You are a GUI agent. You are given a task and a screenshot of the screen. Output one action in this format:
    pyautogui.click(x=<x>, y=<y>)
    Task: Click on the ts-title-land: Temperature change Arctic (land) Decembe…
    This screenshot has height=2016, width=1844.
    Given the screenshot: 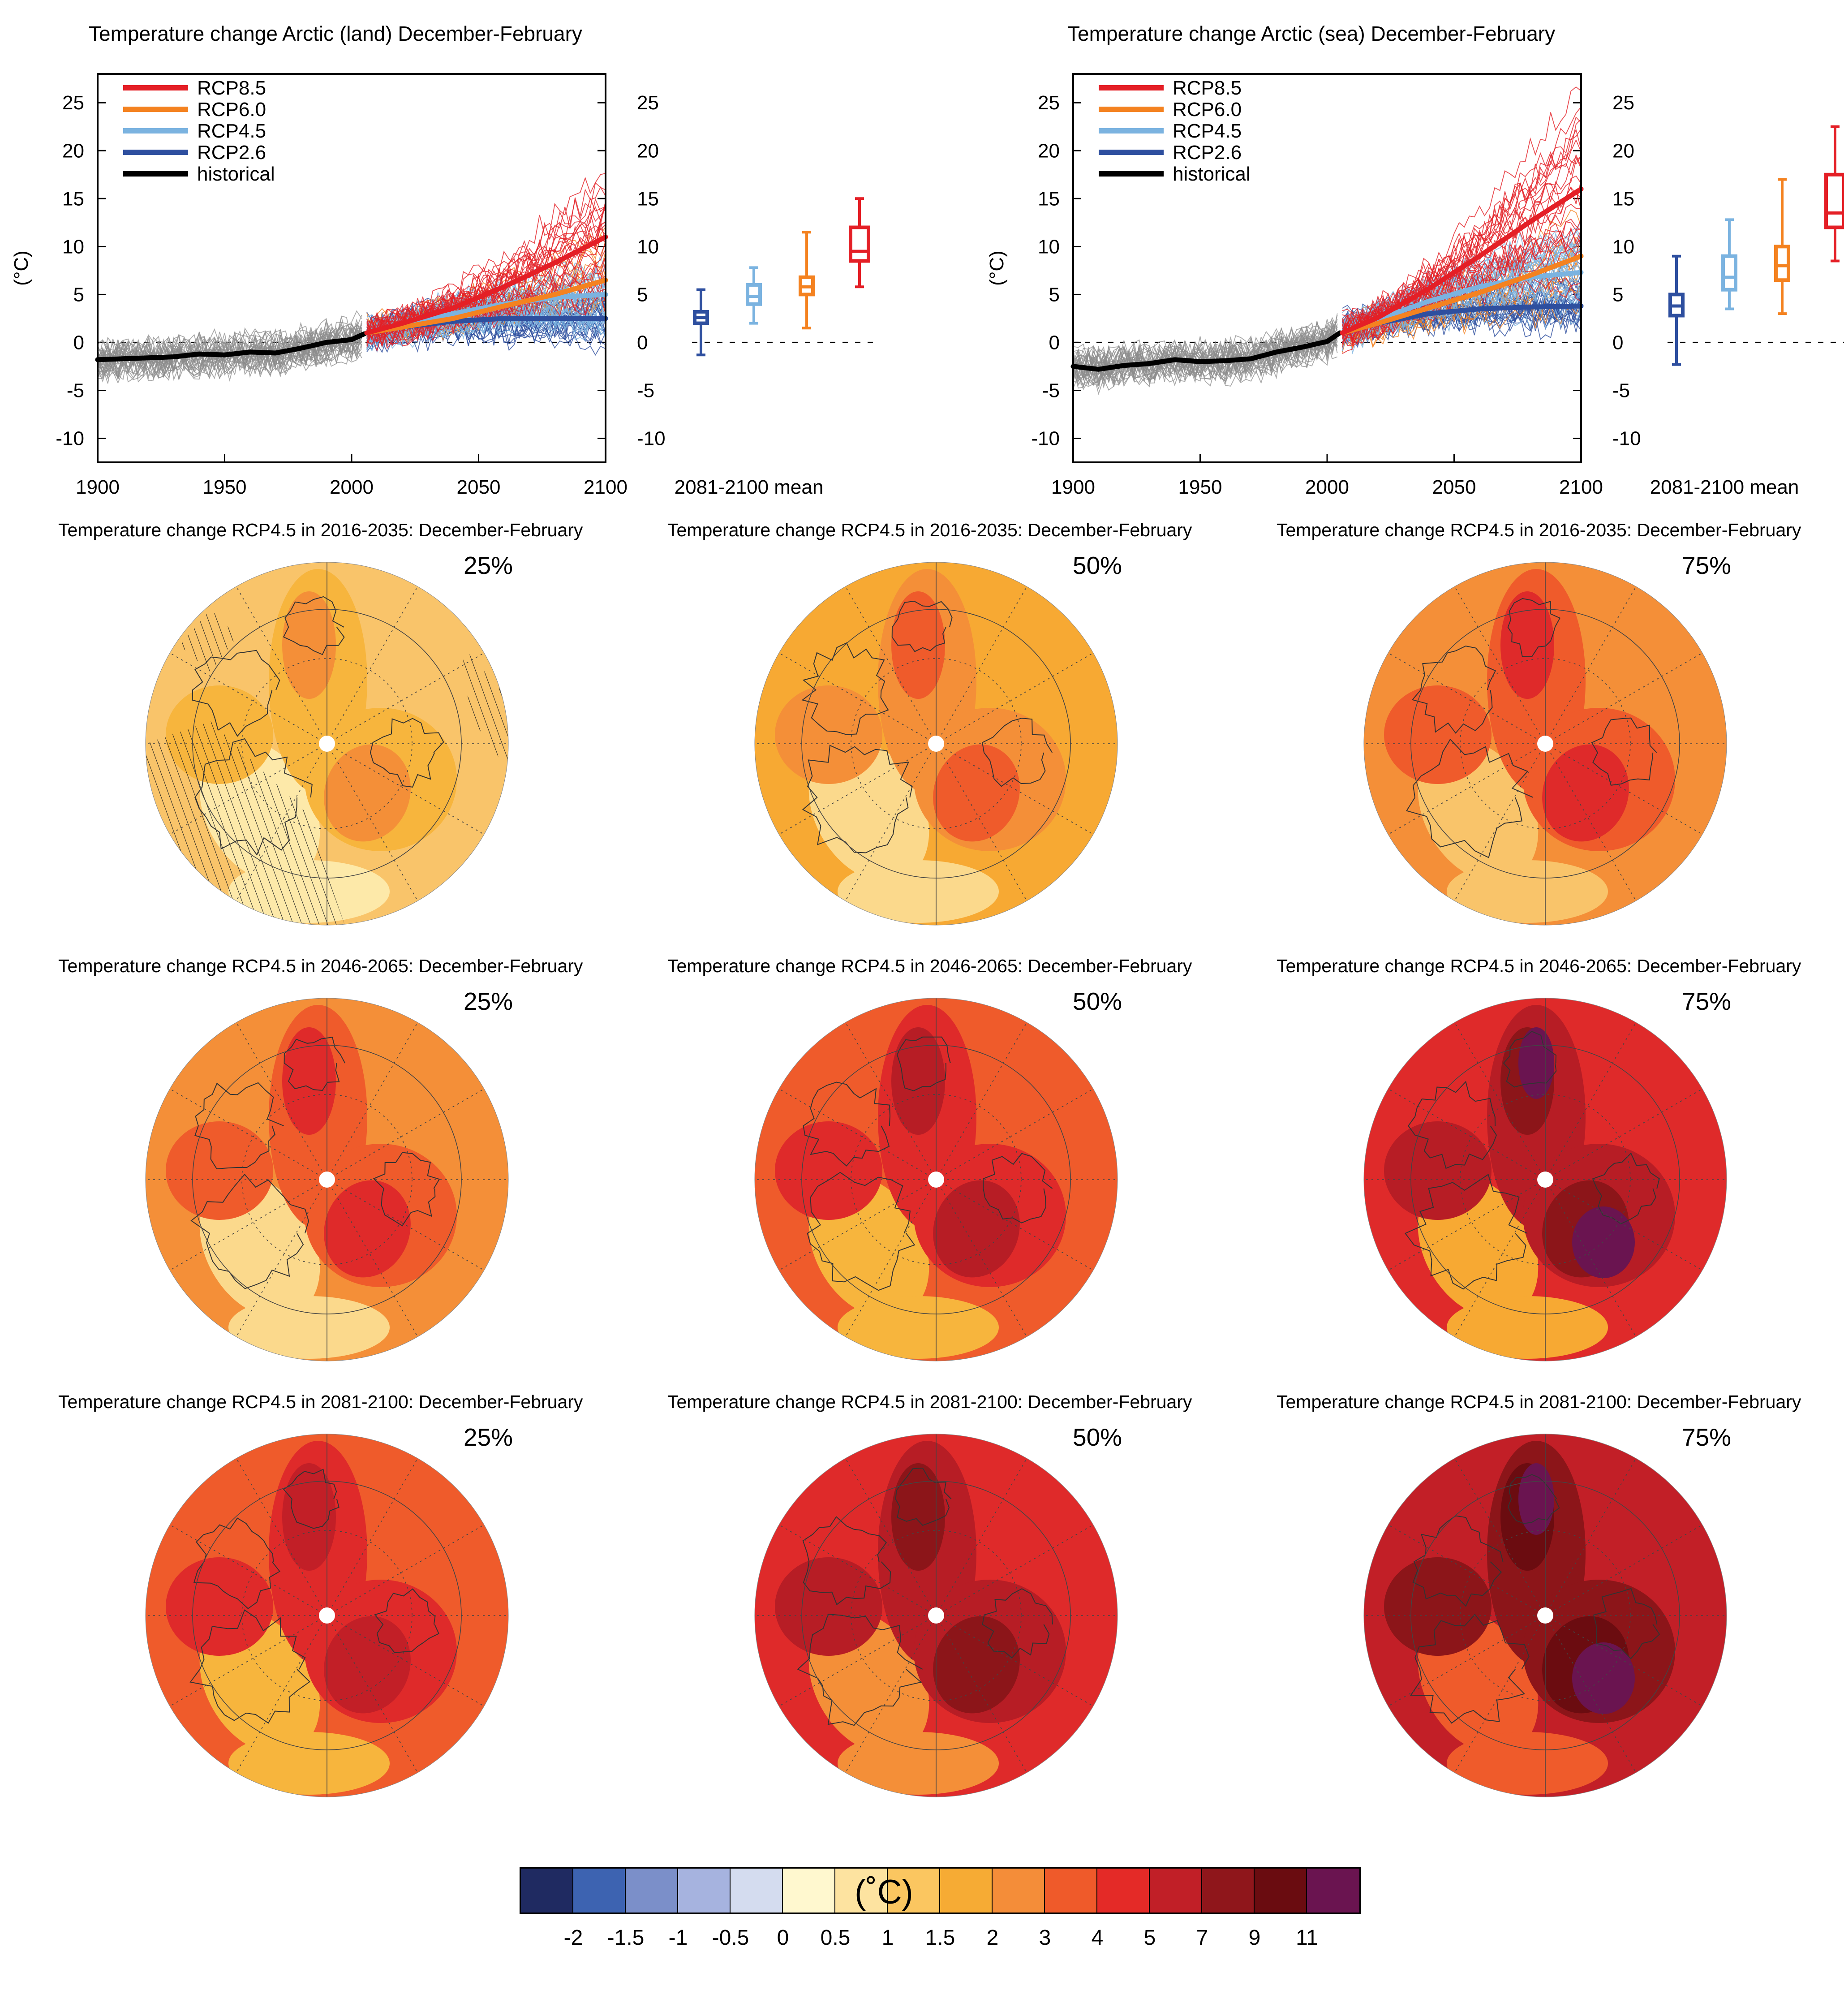 What is the action you would take?
    pyautogui.click(x=335, y=34)
    